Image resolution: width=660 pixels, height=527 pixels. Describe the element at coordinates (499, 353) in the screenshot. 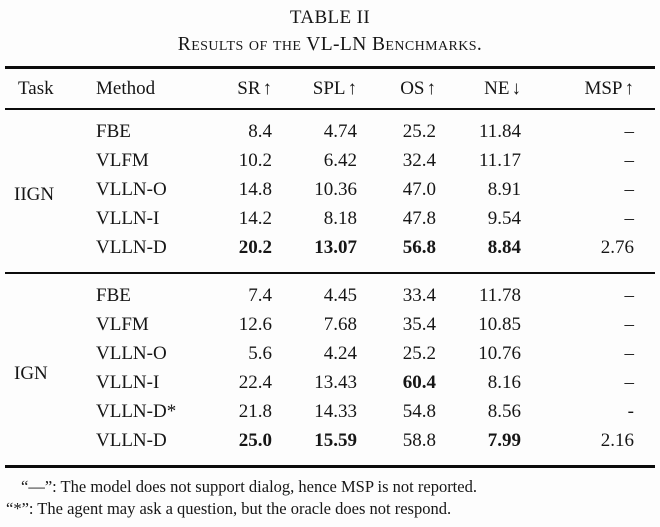

I see `value-cell: 10.76` at that location.